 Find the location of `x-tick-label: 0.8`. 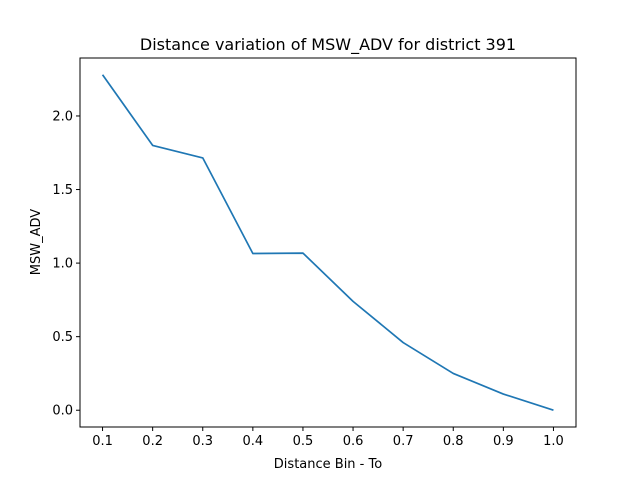

x-tick-label: 0.8 is located at coordinates (453, 441).